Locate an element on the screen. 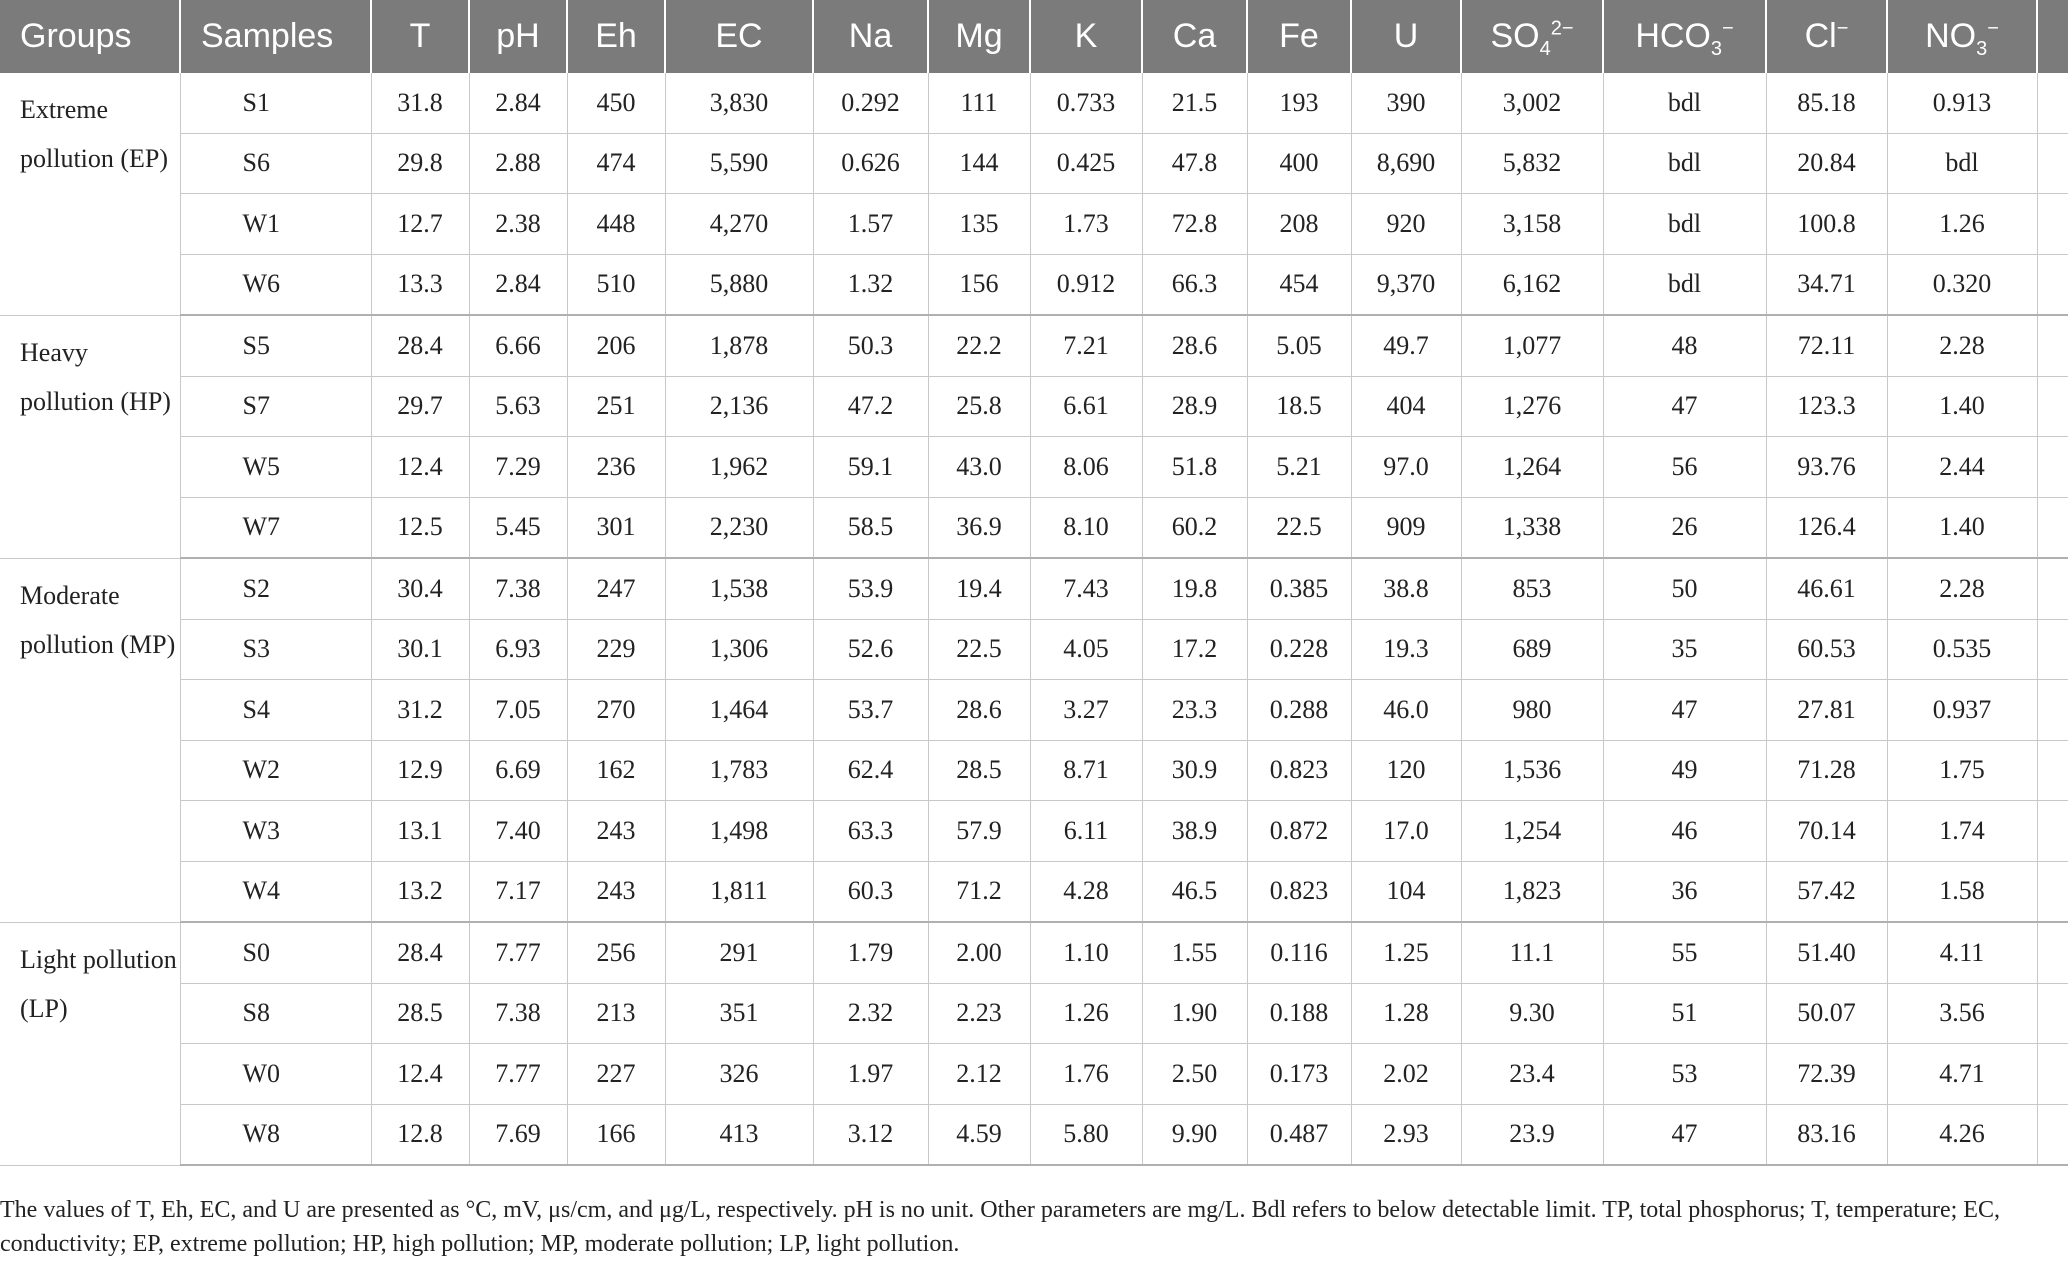 The image size is (2068, 1267). sample-id-cell: W5 is located at coordinates (276, 467).